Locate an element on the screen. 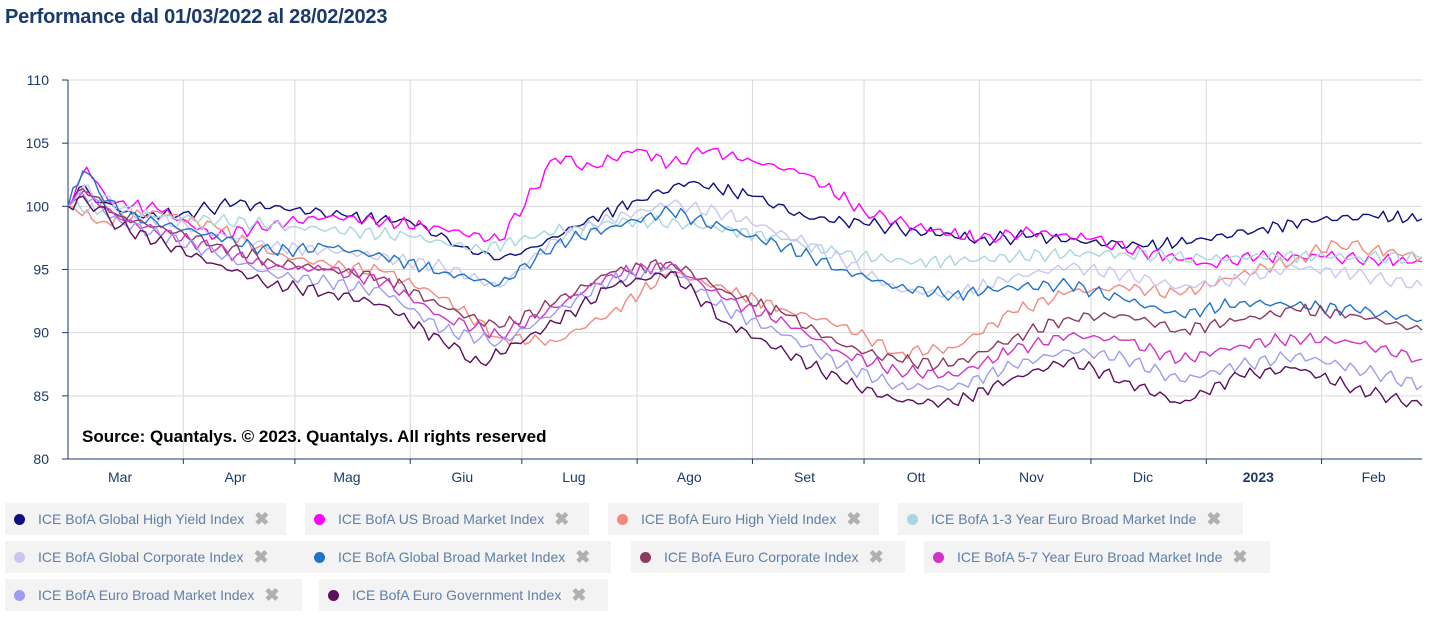 This screenshot has width=1431, height=620. y-tick-label: 105 is located at coordinates (38, 143).